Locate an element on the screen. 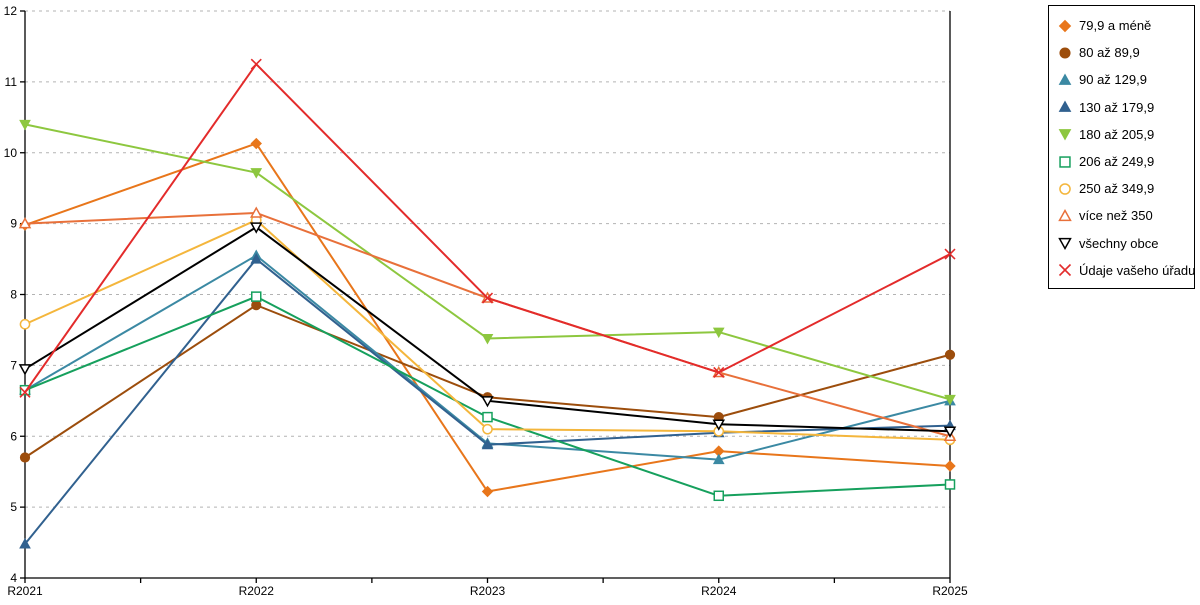 The image size is (1200, 605). y-tick-label: 12 is located at coordinates (11, 11).